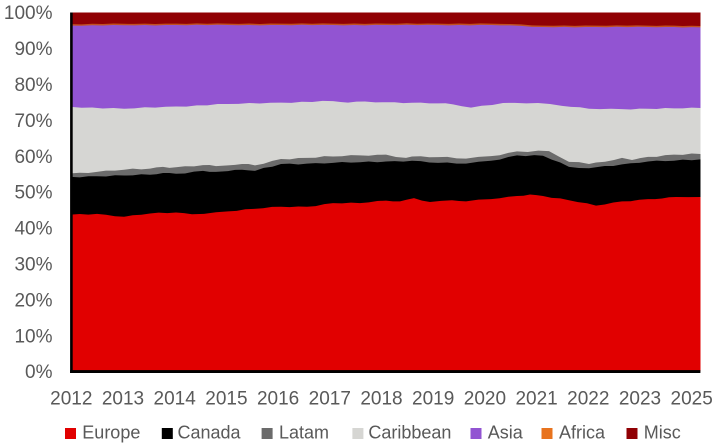 The height and width of the screenshot is (446, 720). I want to click on svg-text: 70%, so click(33, 121).